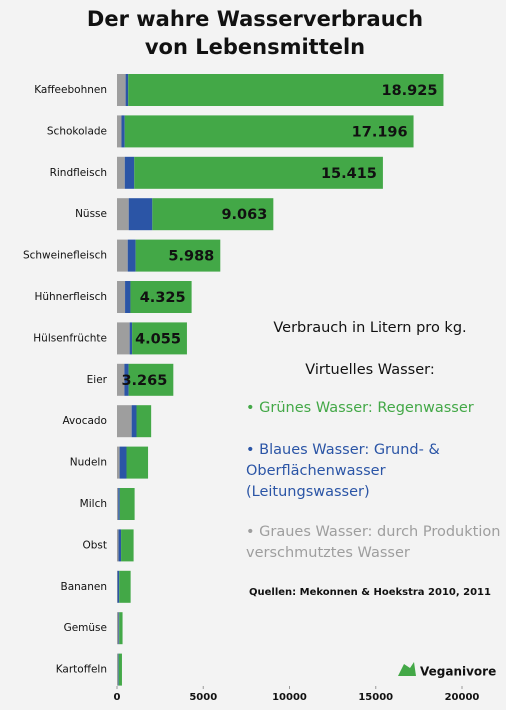 Image resolution: width=506 pixels, height=710 pixels. Describe the element at coordinates (289, 697) in the screenshot. I see `x-tick-label: 10000` at that location.